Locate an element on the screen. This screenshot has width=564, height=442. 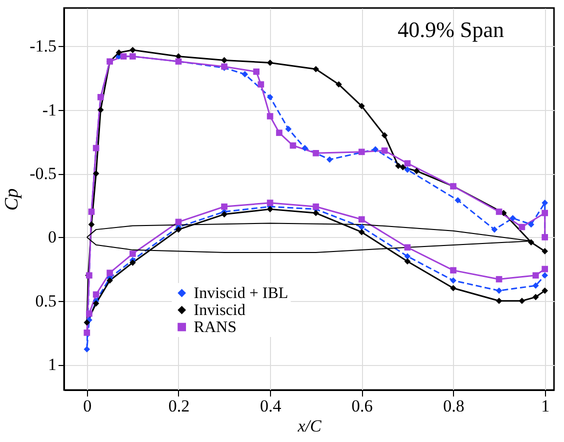
y-tick-label: -1.5 is located at coordinates (43, 46).